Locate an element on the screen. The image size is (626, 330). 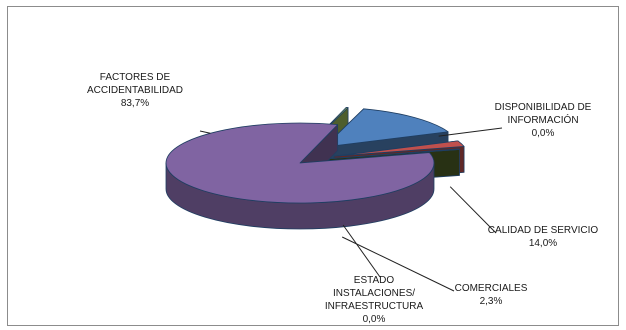
slice-top-calidad-de-servicio is located at coordinates (386, 128).